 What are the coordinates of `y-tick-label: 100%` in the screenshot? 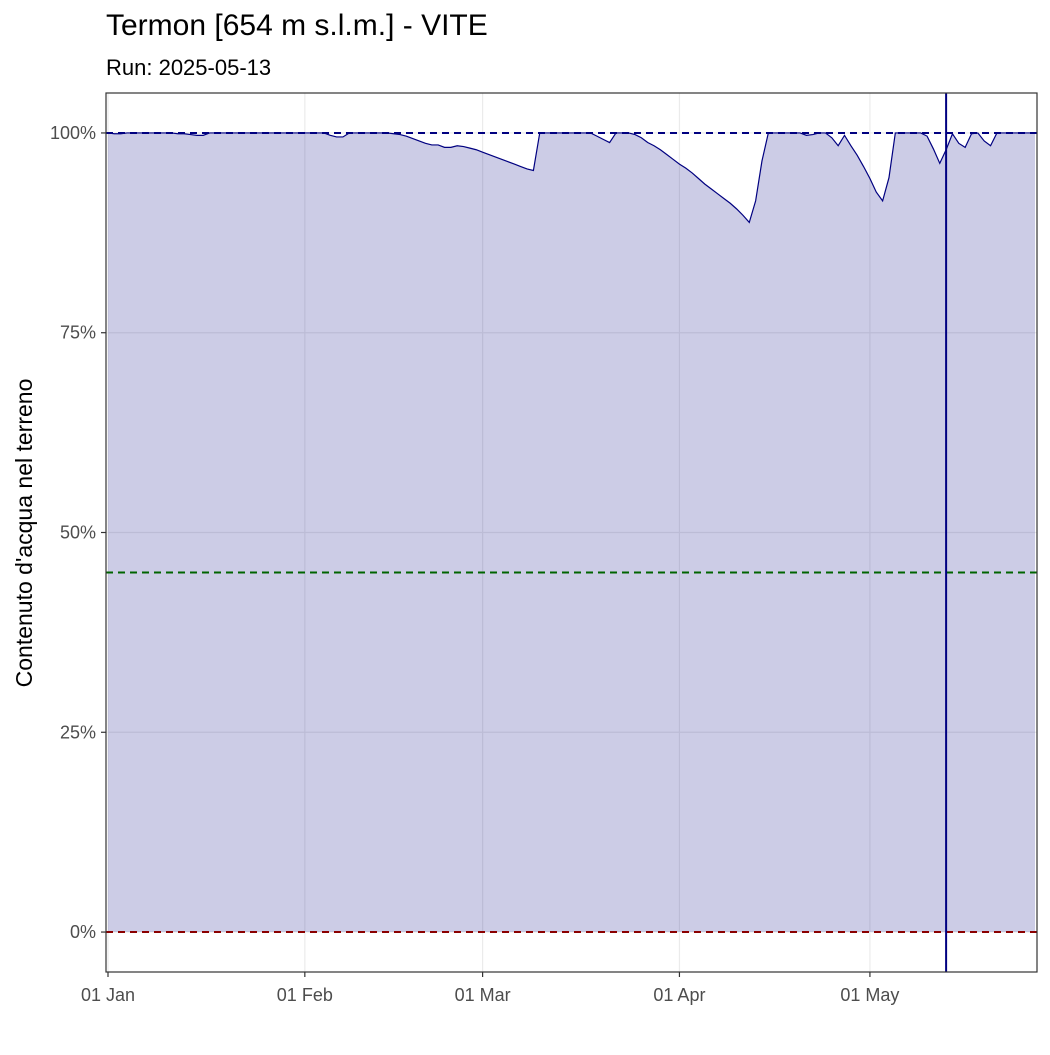 It's located at (73, 133).